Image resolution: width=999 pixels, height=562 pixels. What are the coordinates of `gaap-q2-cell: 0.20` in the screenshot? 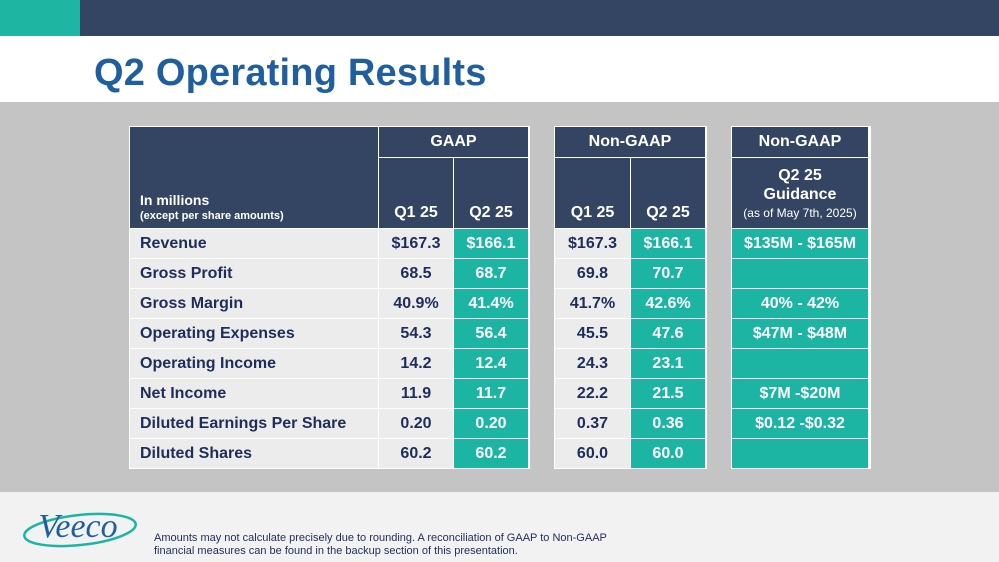 It's located at (491, 423).